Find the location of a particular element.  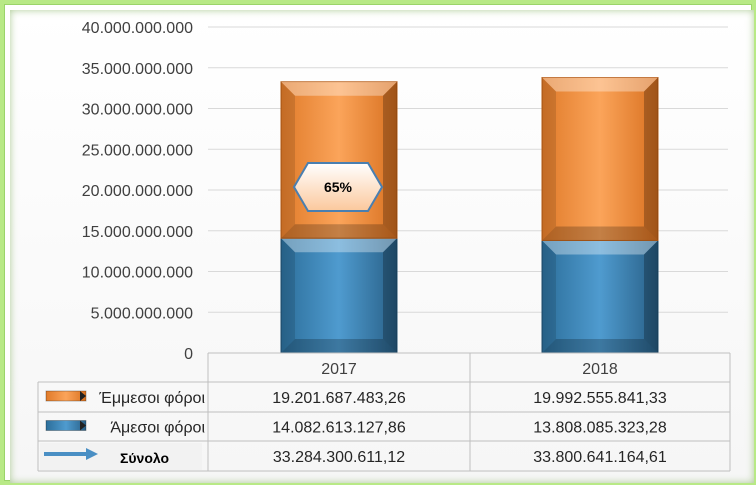

legend-label-direct: Άμεσοι φόροι is located at coordinates (157, 428).